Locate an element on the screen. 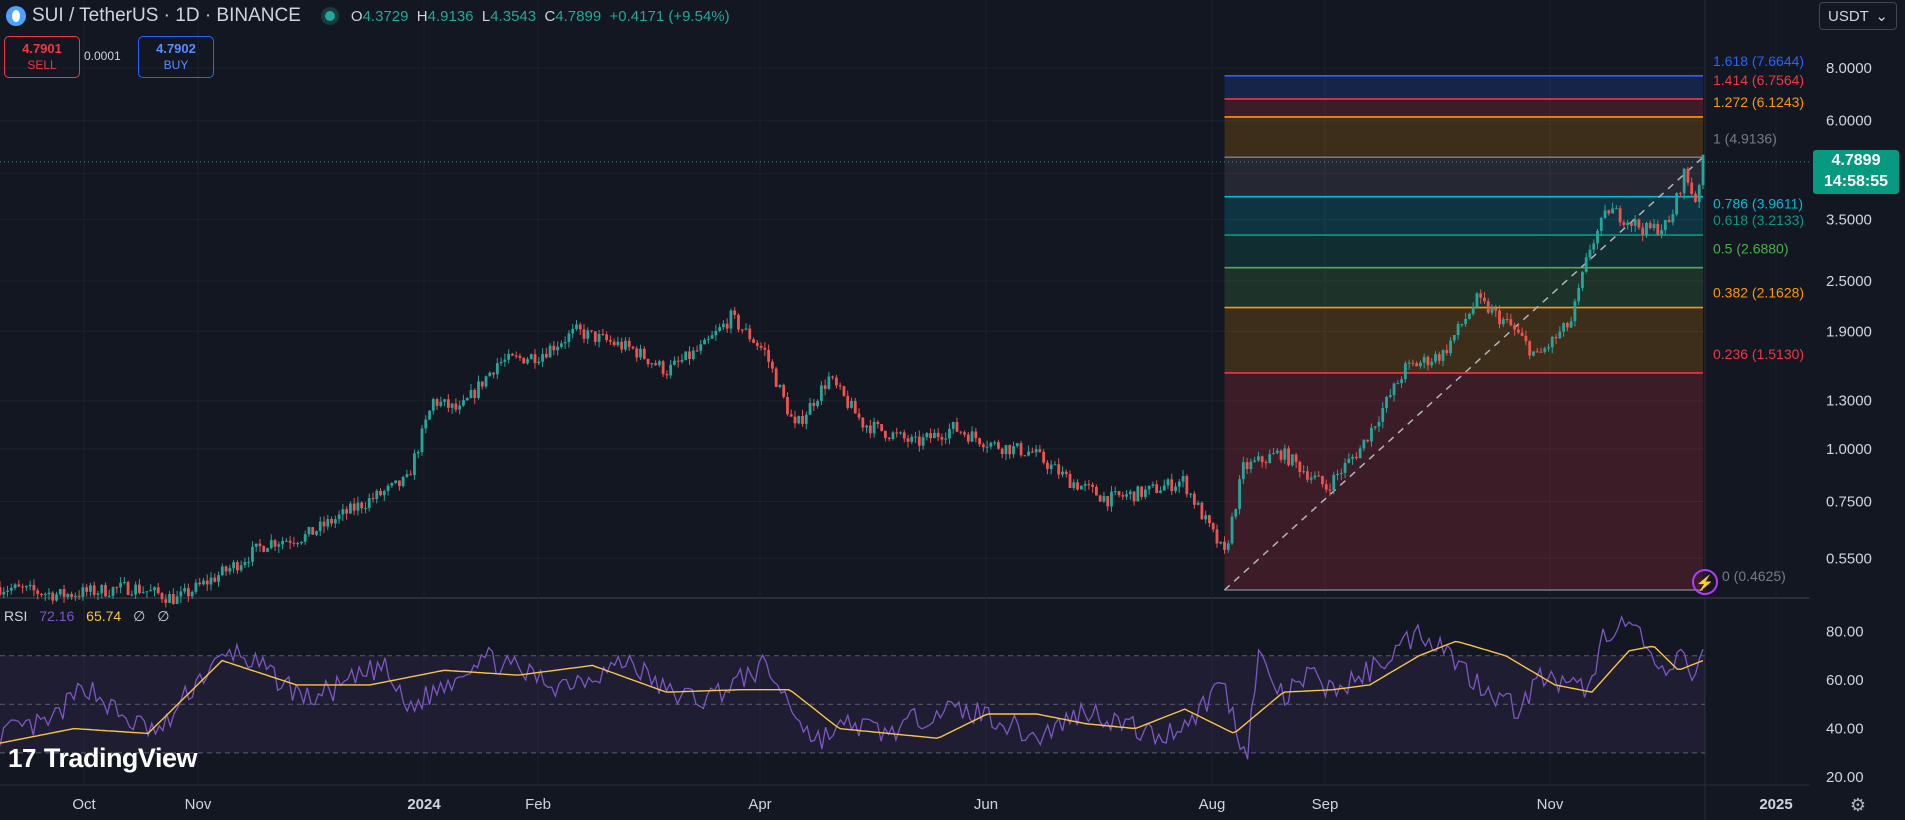 The height and width of the screenshot is (820, 1905). fib-level-label: 0.786 (3.9611) is located at coordinates (1758, 204).